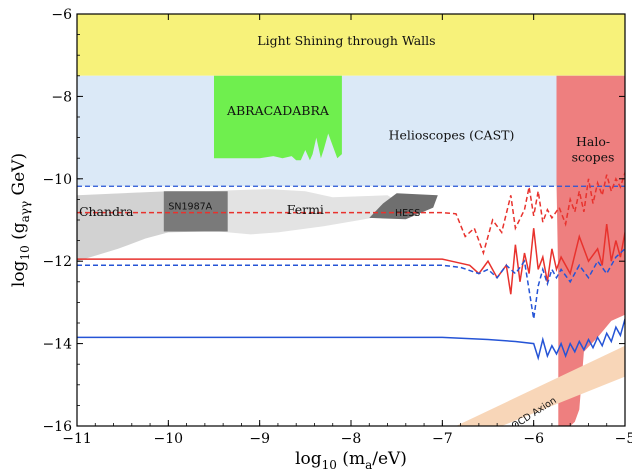 This screenshot has width=632, height=475. I want to click on label-line: Light Shining through Walls, so click(346, 40).